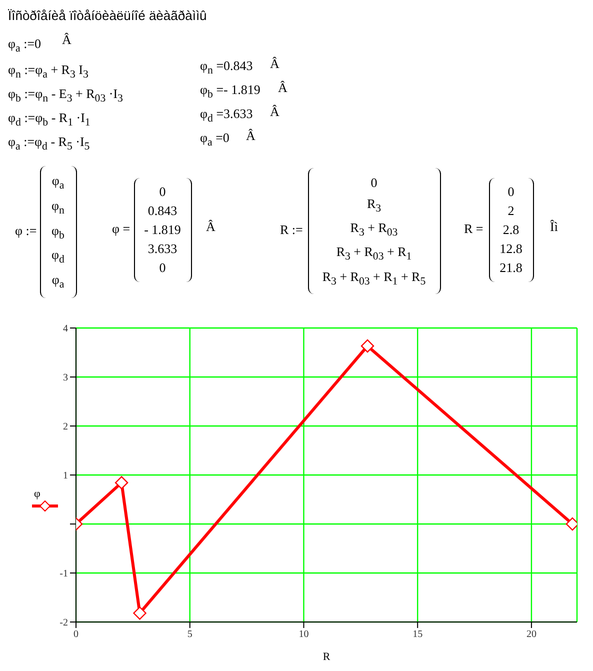  I want to click on text: 2.8, so click(511, 230).